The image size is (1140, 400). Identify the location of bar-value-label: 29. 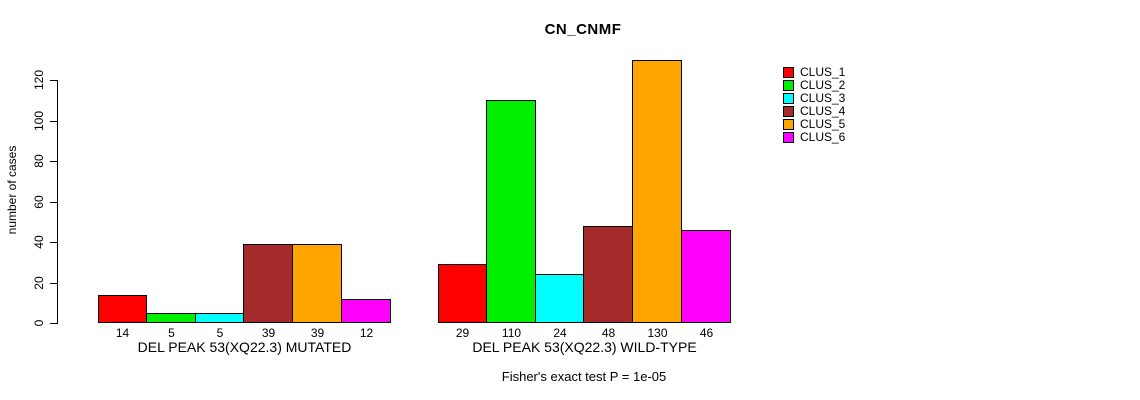
(462, 333).